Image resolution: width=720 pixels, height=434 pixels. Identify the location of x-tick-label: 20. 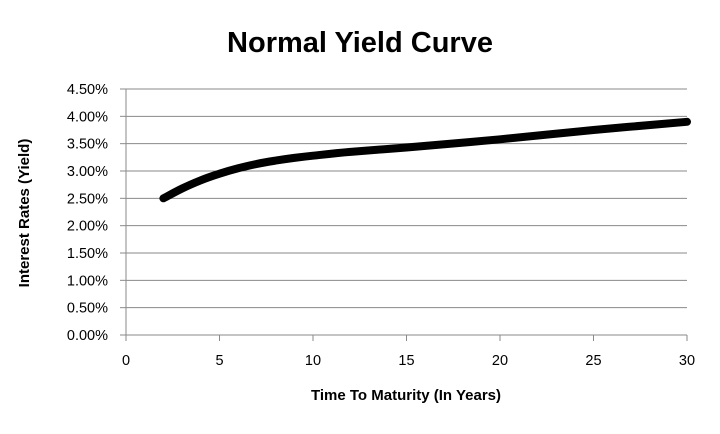
(500, 361).